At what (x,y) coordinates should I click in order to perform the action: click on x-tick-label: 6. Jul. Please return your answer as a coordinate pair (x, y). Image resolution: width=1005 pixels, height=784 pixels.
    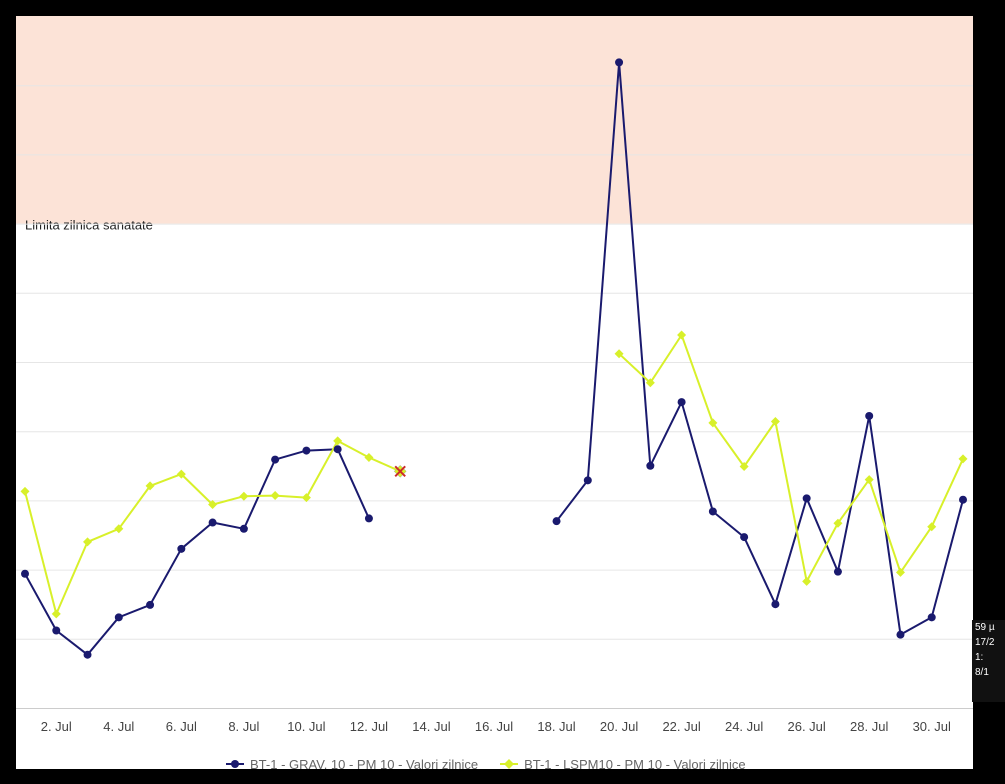
    Looking at the image, I should click on (181, 726).